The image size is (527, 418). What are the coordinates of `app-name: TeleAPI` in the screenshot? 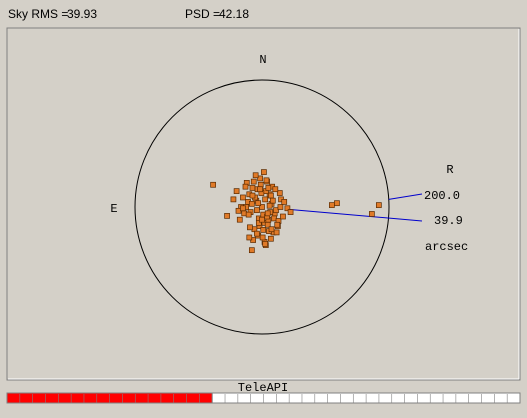 It's located at (263, 388).